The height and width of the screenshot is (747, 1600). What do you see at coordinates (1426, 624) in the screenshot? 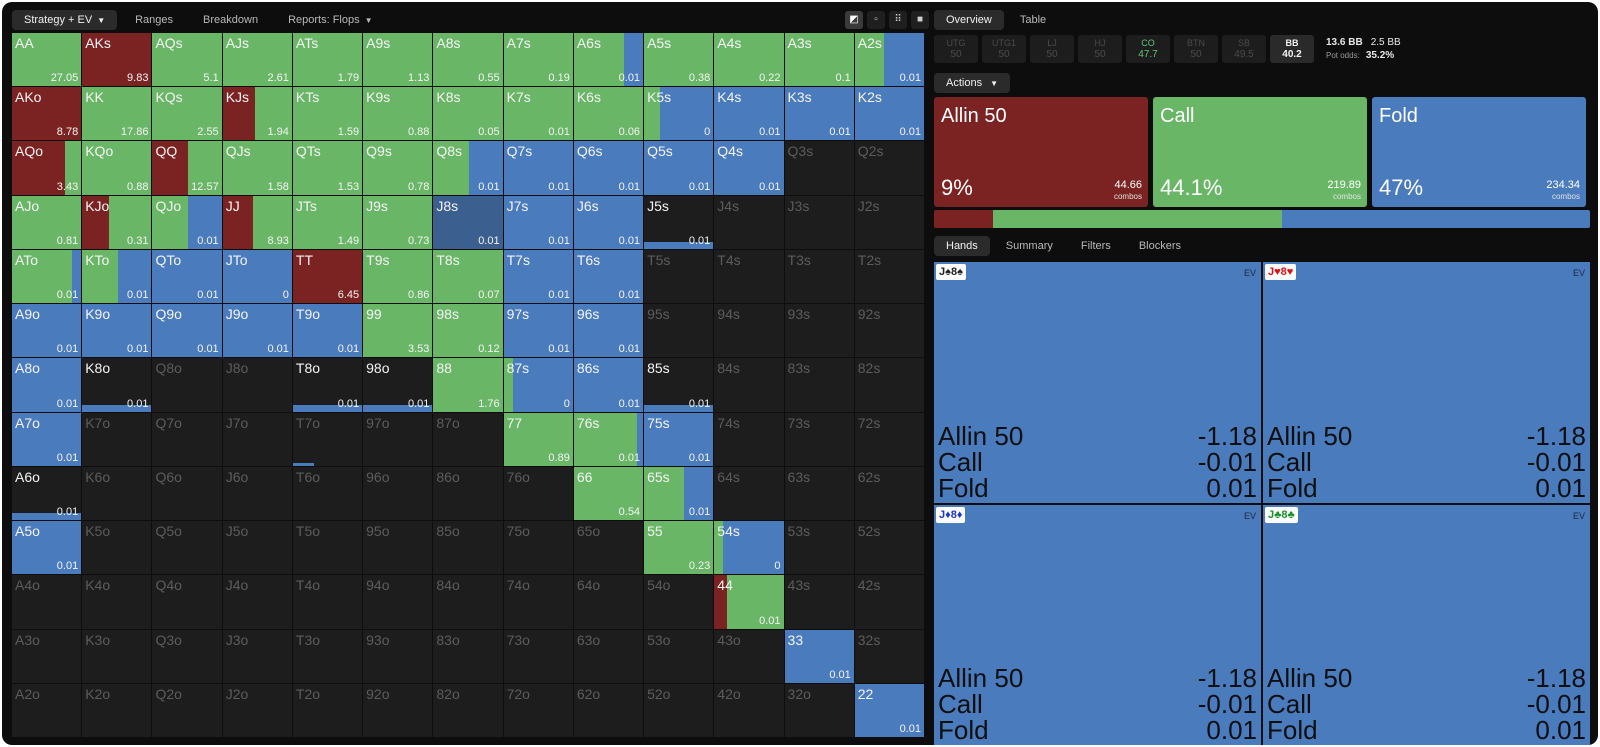
I see `hand-combo-tile: J♣8♣ EV Allin 50 -1.18 Call -0.01 Fold 0.01` at bounding box center [1426, 624].